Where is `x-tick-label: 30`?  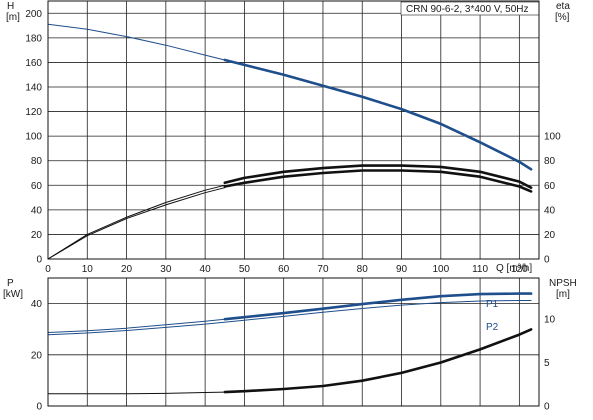
x-tick-label: 30 is located at coordinates (166, 269).